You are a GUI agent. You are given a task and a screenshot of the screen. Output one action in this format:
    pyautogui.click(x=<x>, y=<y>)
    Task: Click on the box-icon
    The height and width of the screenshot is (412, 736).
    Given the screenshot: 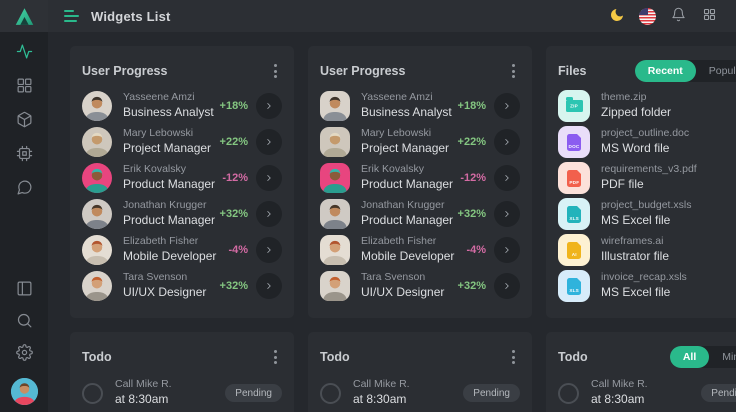 What is the action you would take?
    pyautogui.click(x=24, y=121)
    